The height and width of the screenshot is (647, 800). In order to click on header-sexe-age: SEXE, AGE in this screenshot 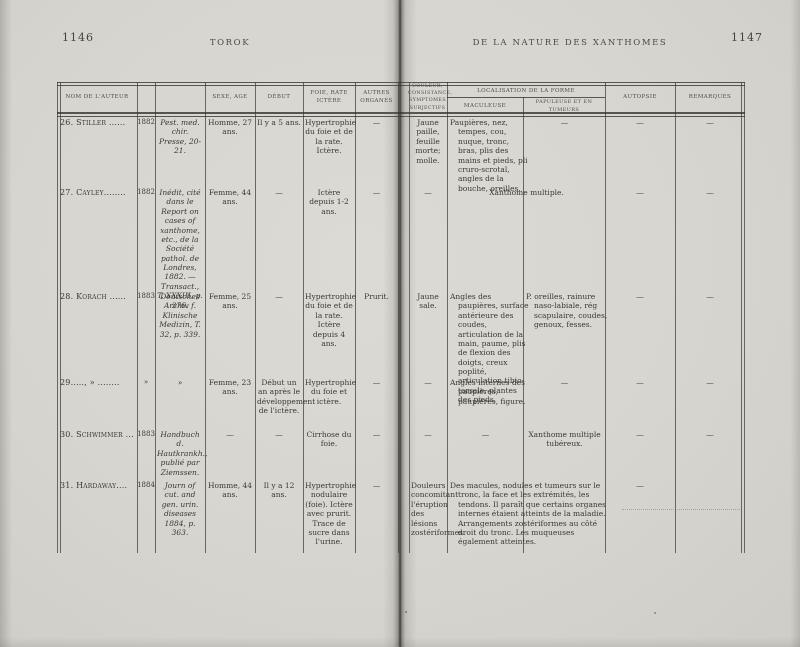, I will do `click(230, 97)`.